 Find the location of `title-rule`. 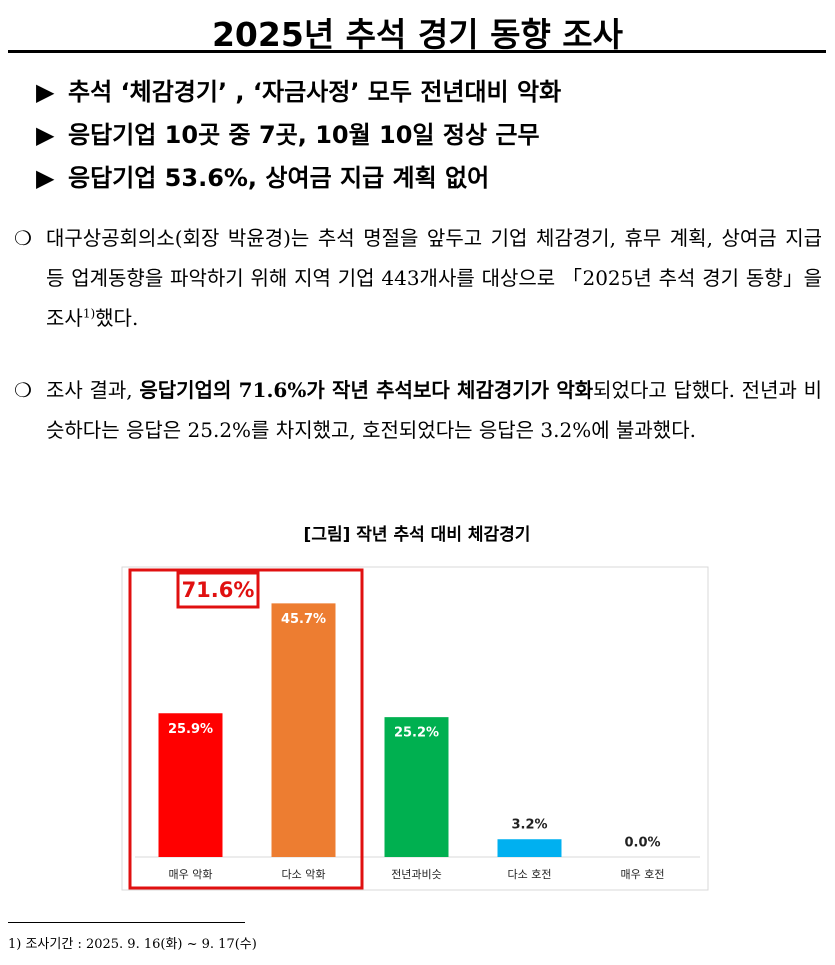

title-rule is located at coordinates (417, 51).